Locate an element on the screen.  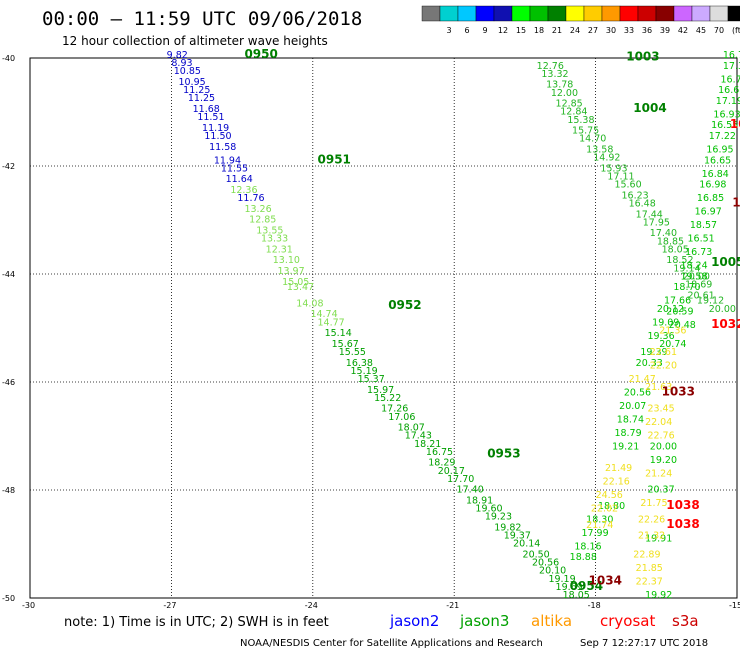
colorbar-tick: 70 is located at coordinates (719, 30).